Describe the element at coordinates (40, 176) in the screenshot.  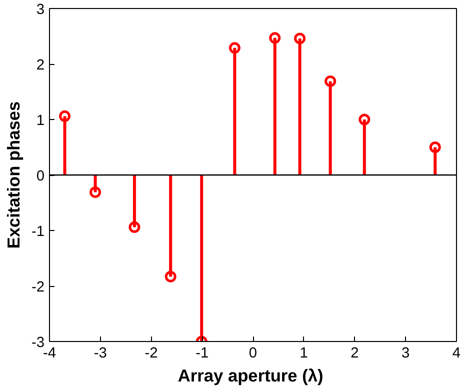
I see `y-tick-label: 0` at that location.